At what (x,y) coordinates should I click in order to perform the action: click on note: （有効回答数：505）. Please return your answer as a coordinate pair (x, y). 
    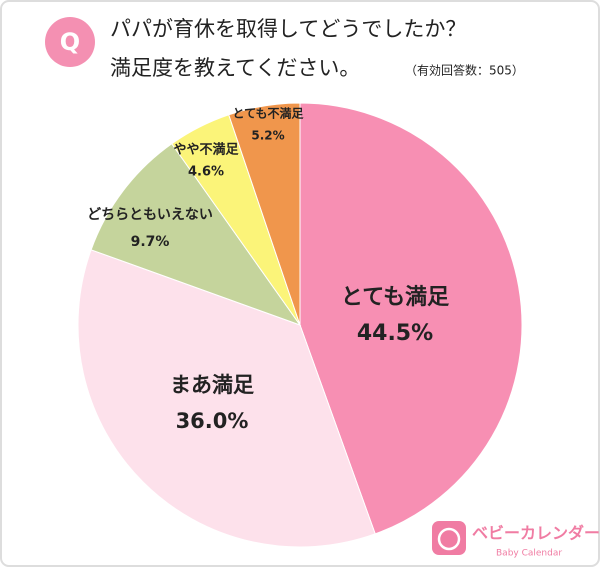
    Looking at the image, I should click on (464, 70).